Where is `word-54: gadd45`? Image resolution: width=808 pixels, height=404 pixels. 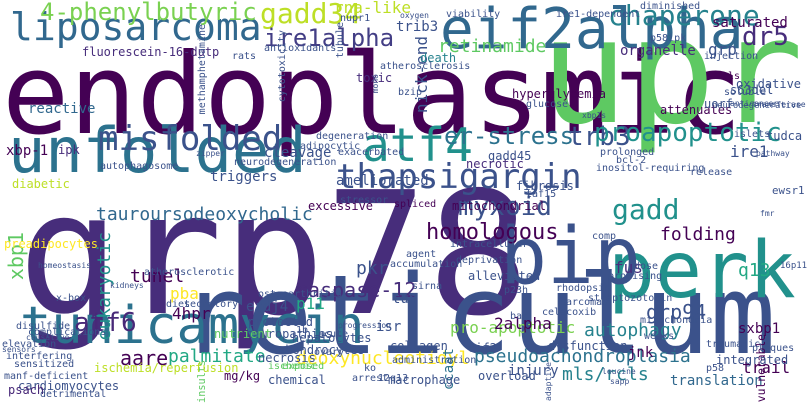 word-54: gadd45 is located at coordinates (510, 156).